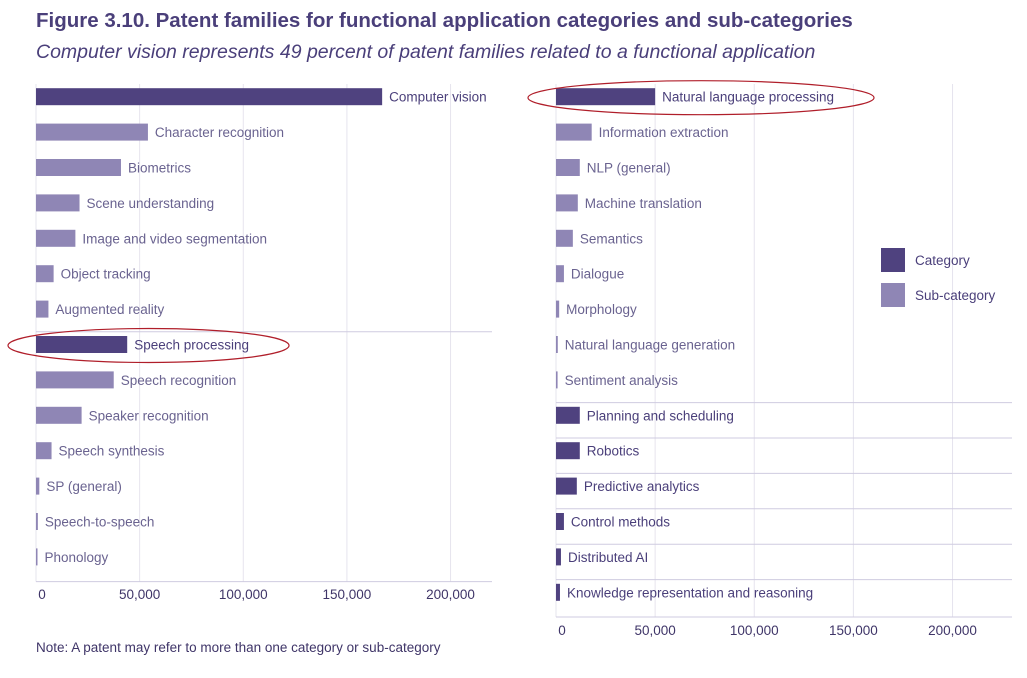 This screenshot has width=1027, height=678. I want to click on bar-sp-general, so click(38, 486).